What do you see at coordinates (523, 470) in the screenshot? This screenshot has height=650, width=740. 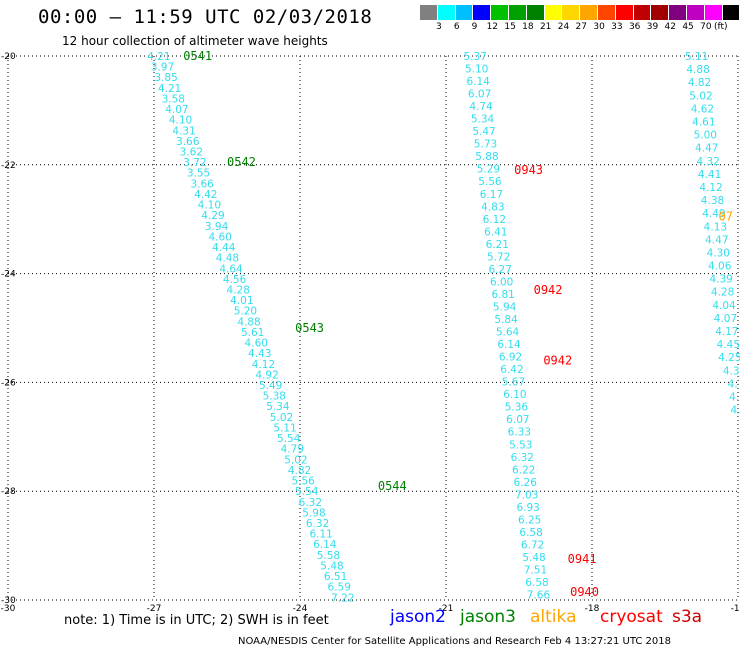 I see `wave-height-value: 6.22` at bounding box center [523, 470].